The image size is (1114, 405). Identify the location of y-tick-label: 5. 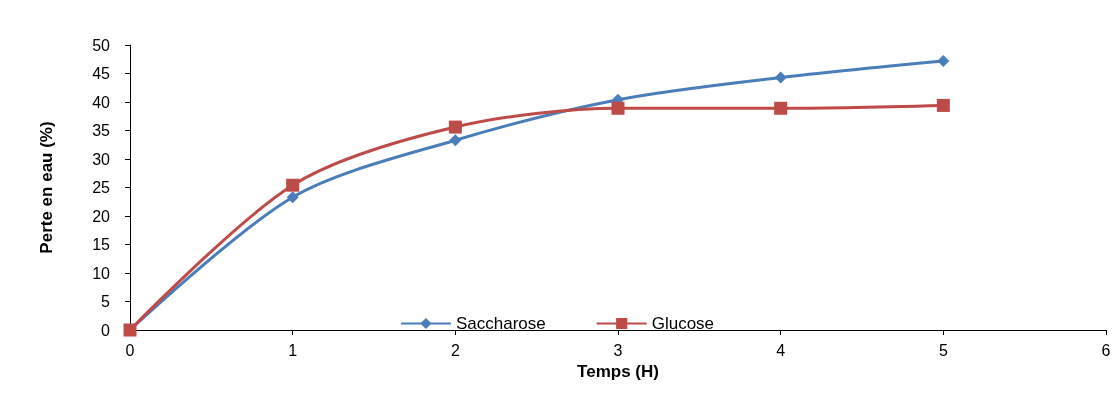
(106, 301).